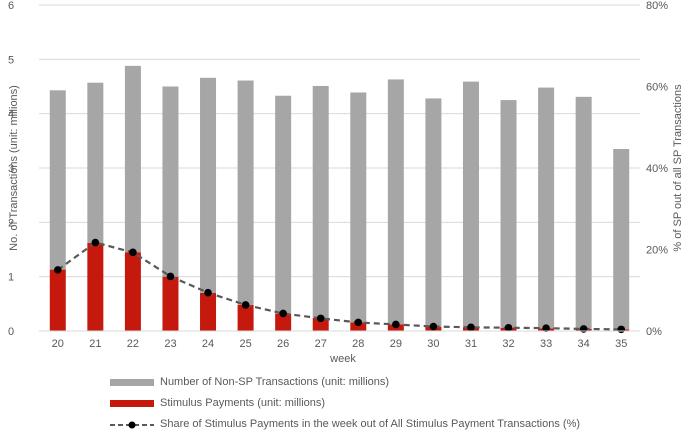 This screenshot has height=435, width=685. I want to click on x-tick-label-29: 29, so click(396, 344).